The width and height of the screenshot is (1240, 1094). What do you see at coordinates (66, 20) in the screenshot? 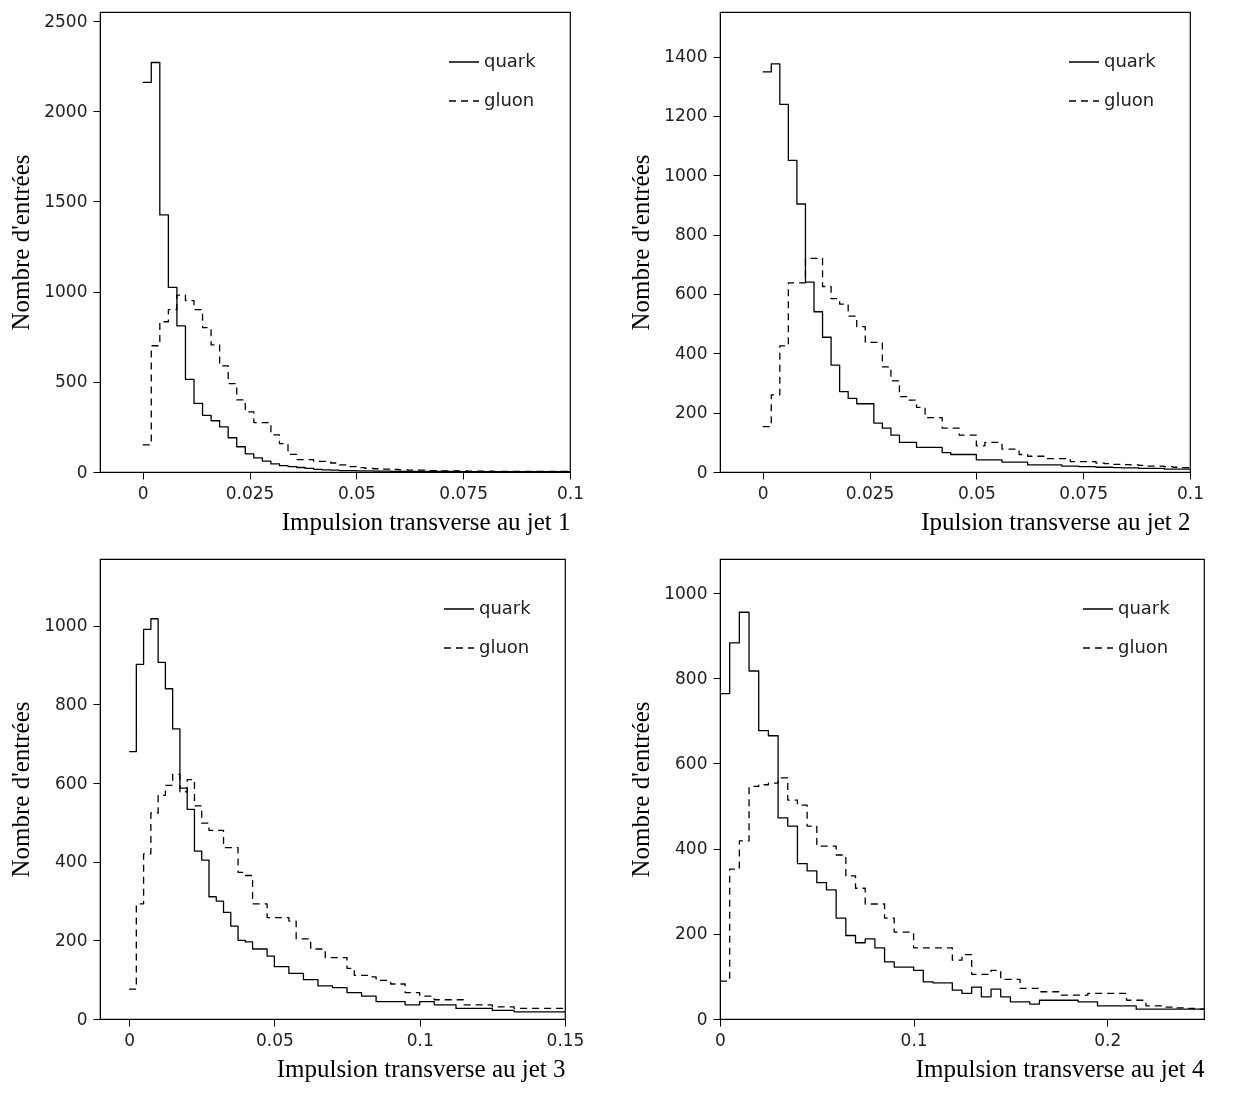
I see `y-tick-label: 2500` at bounding box center [66, 20].